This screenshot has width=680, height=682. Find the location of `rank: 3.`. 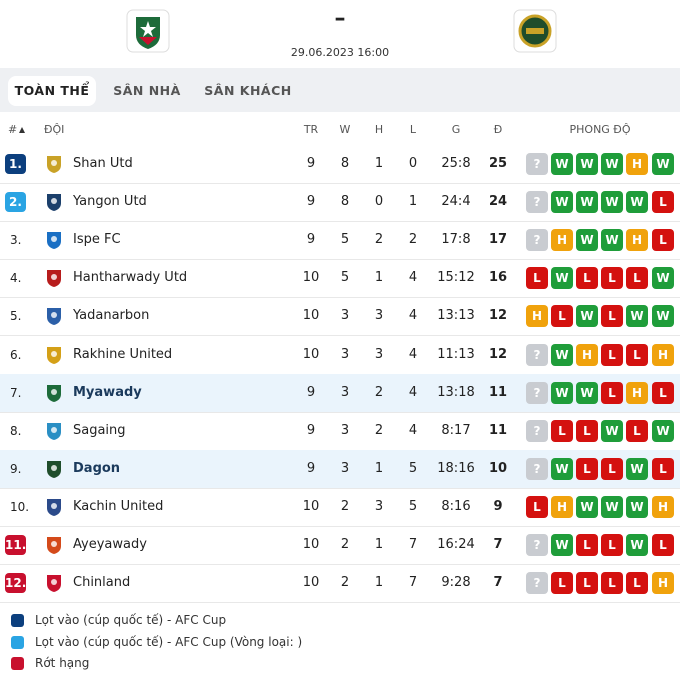

rank: 3. is located at coordinates (16, 240).